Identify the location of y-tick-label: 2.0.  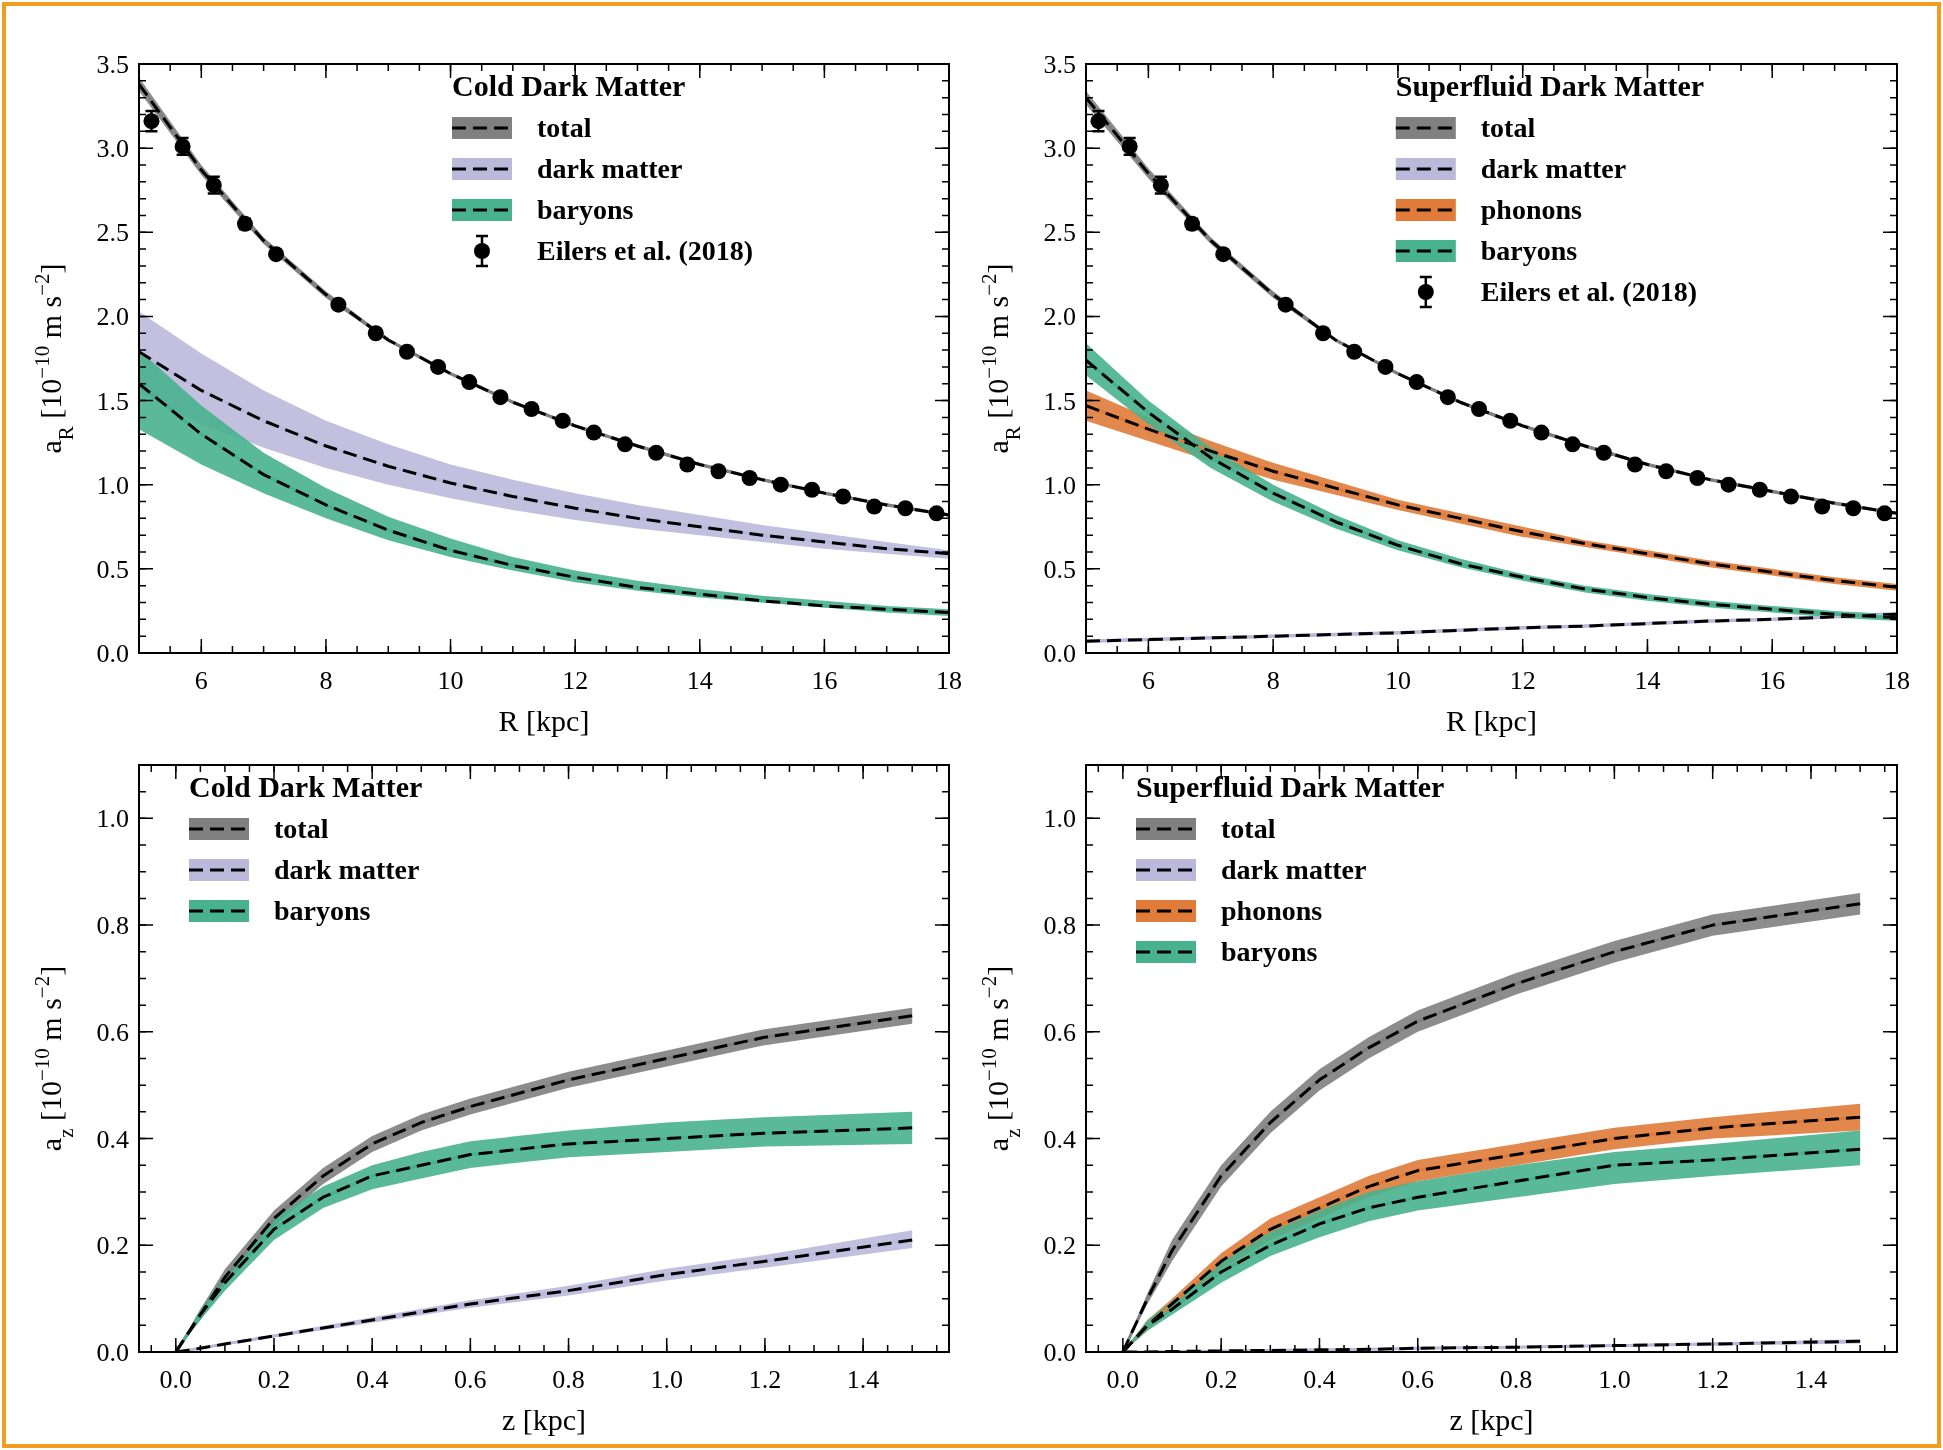
(1059, 317).